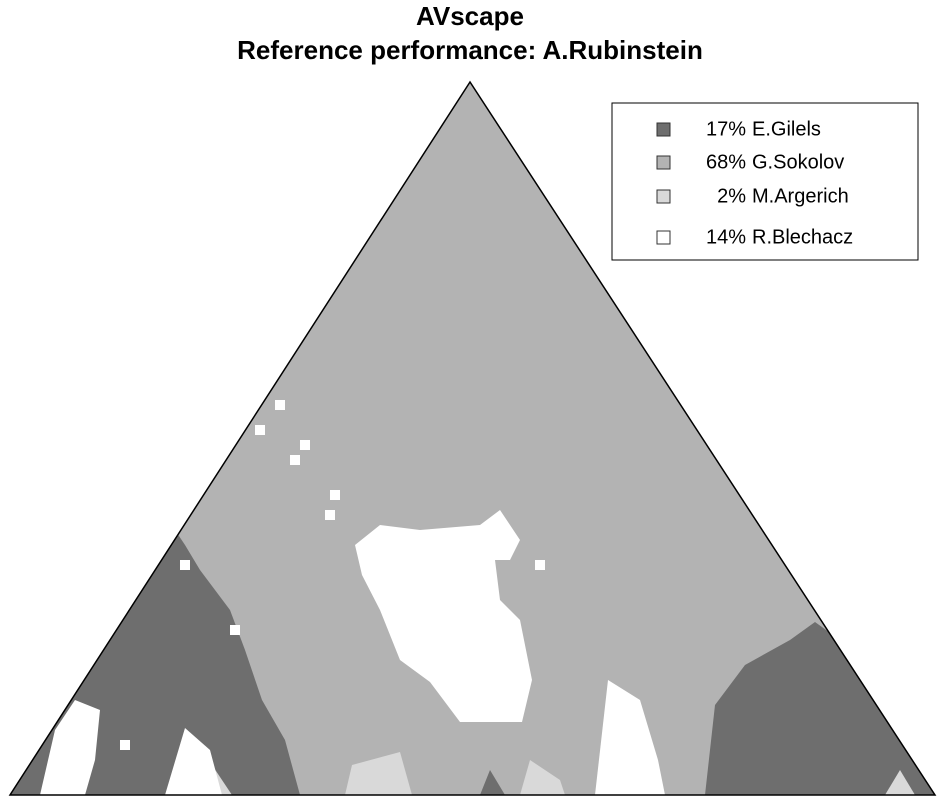 This screenshot has height=800, width=943. Describe the element at coordinates (726, 129) in the screenshot. I see `legend-value: 17%` at that location.